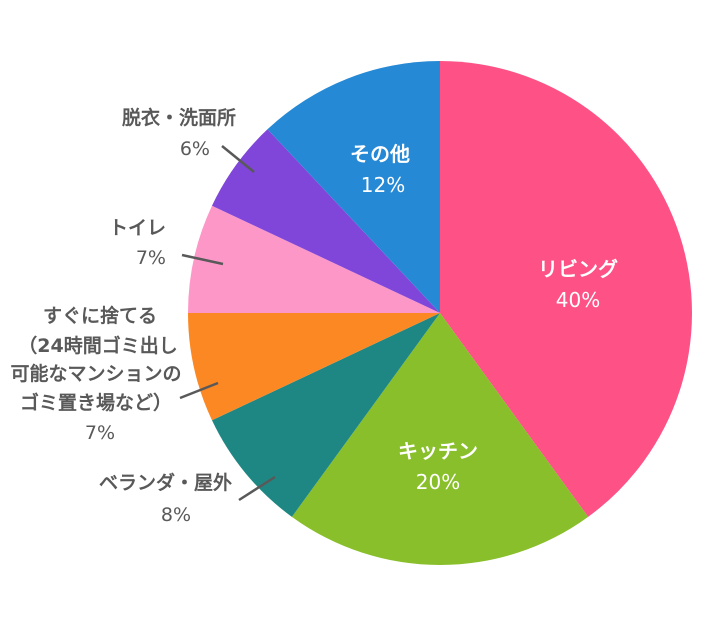 Image resolution: width=710 pixels, height=630 pixels. Describe the element at coordinates (165, 482) in the screenshot. I see `slice-label-veranda: ベランダ・屋外` at that location.